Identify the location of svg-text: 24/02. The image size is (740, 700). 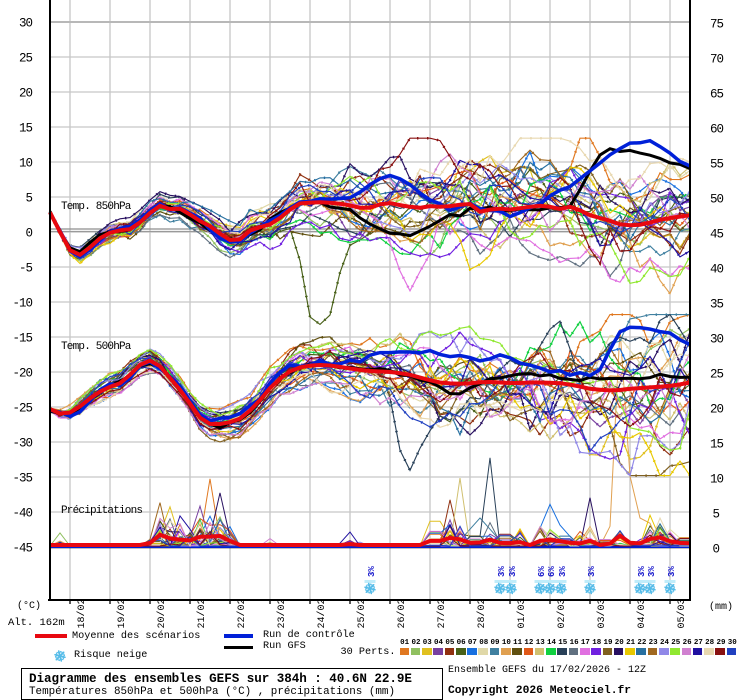
(322, 613).